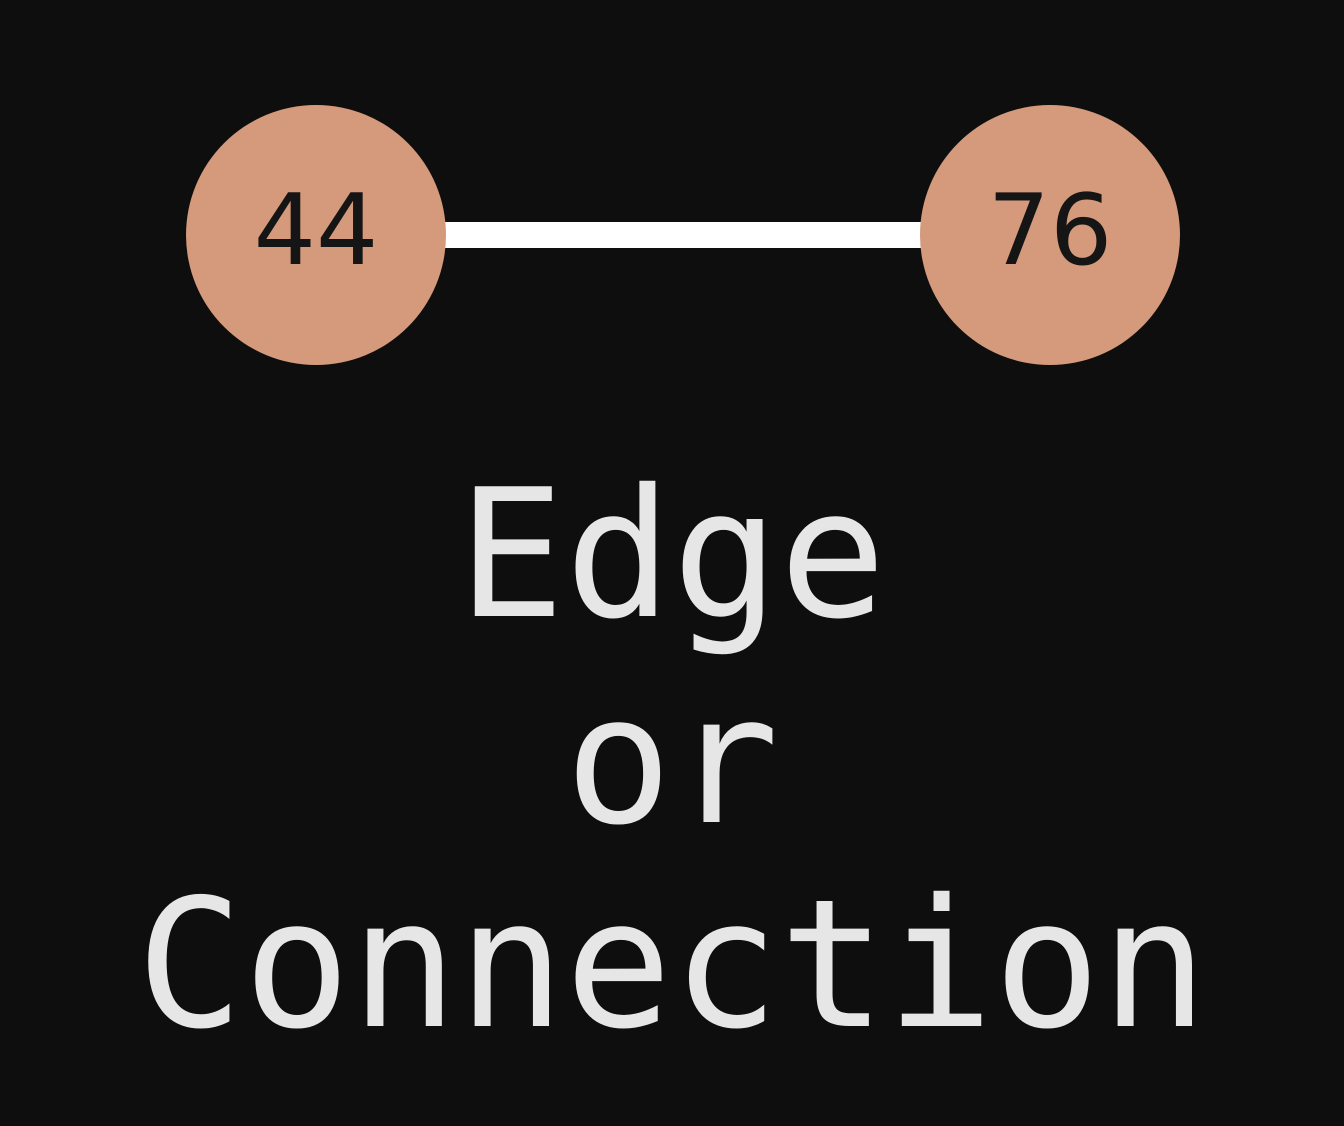  I want to click on node-44: 44, so click(316, 235).